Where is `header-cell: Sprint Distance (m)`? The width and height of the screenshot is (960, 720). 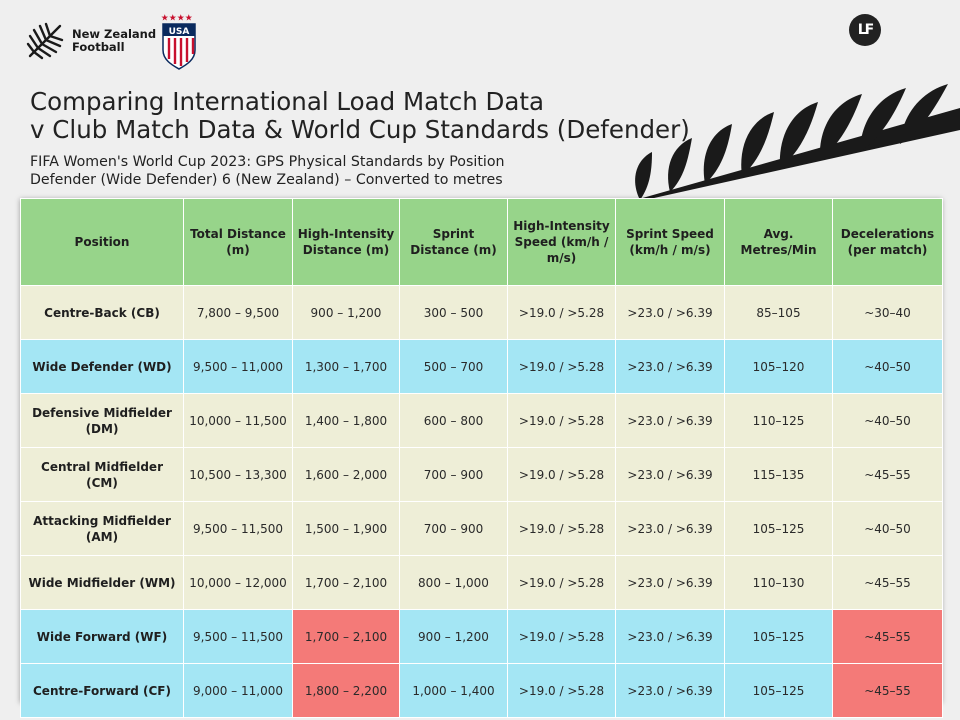 header-cell: Sprint Distance (m) is located at coordinates (453, 242).